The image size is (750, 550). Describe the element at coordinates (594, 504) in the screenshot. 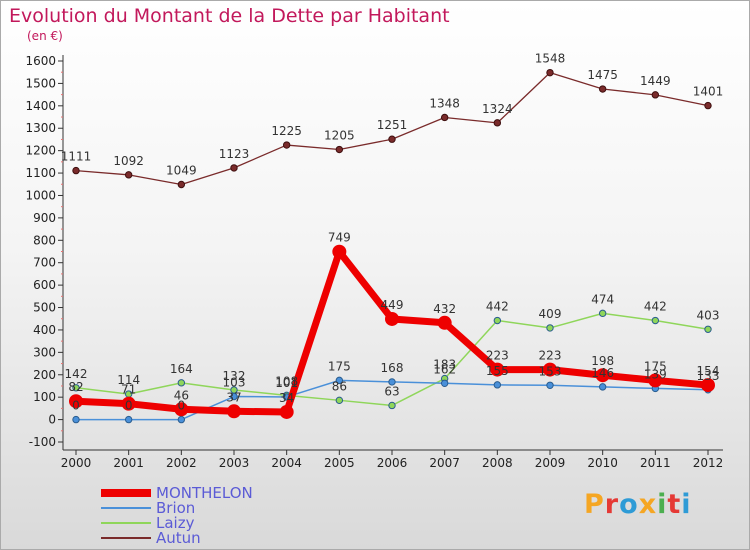

I see `logo-letter: P` at that location.